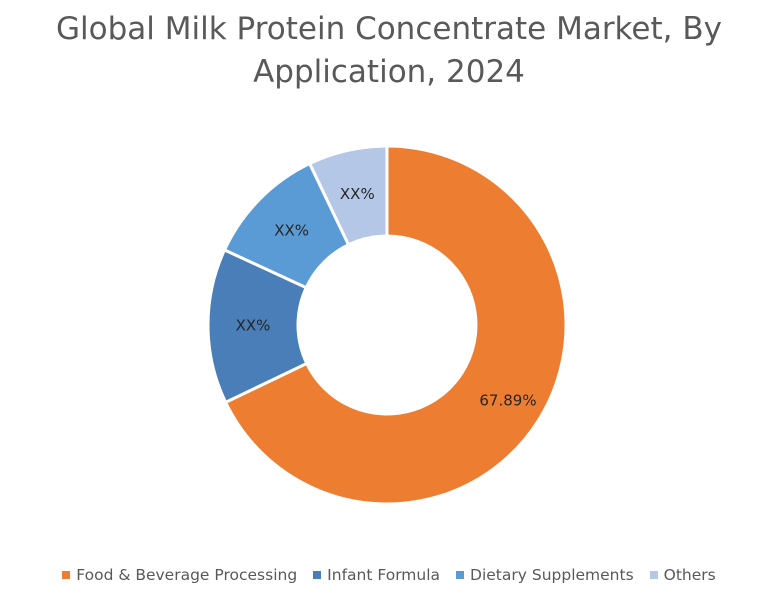  What do you see at coordinates (460, 575) in the screenshot?
I see `legend-swatch-dietary-supplements` at bounding box center [460, 575].